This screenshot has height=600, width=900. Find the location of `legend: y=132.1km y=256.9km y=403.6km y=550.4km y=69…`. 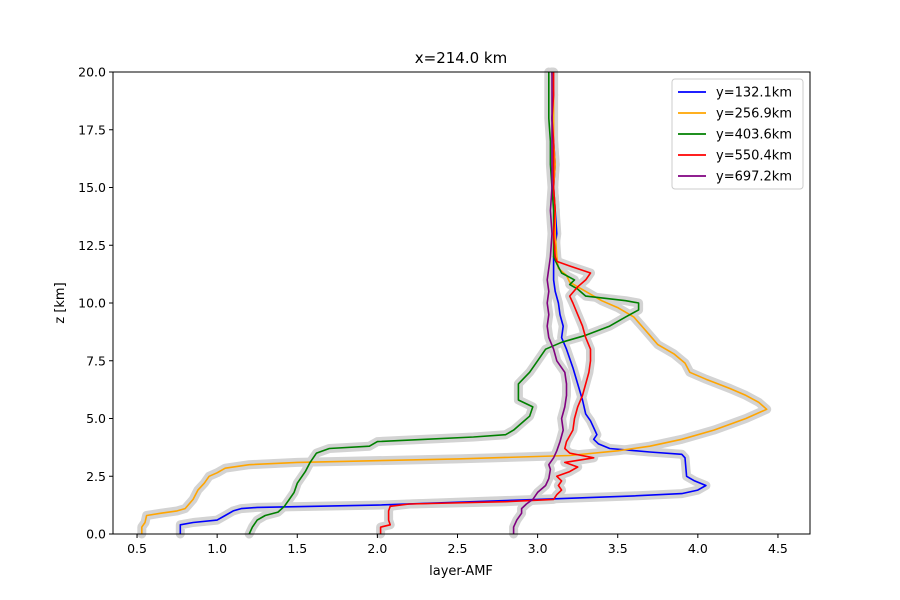

legend: y=132.1km y=256.9km y=403.6km y=550.4km y=69… is located at coordinates (737, 134).